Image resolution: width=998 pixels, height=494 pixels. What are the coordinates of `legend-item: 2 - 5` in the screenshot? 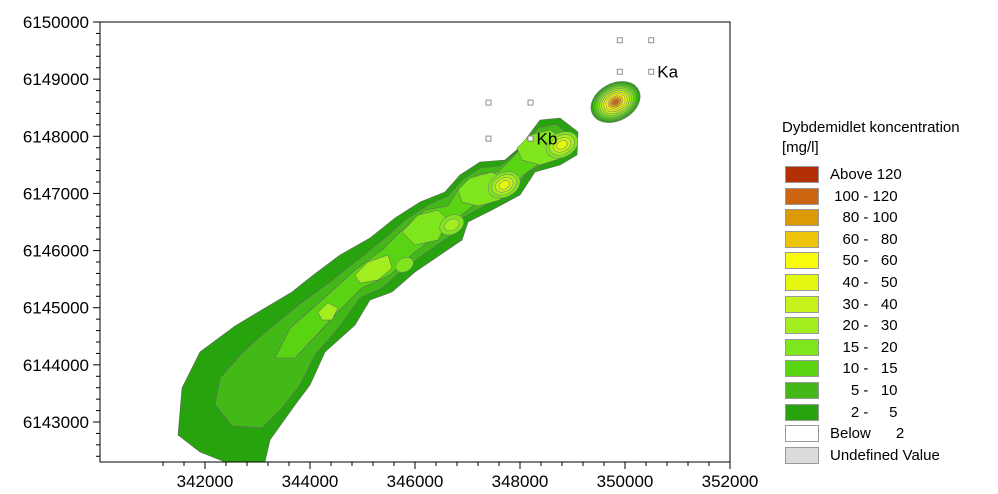 It's located at (890, 413).